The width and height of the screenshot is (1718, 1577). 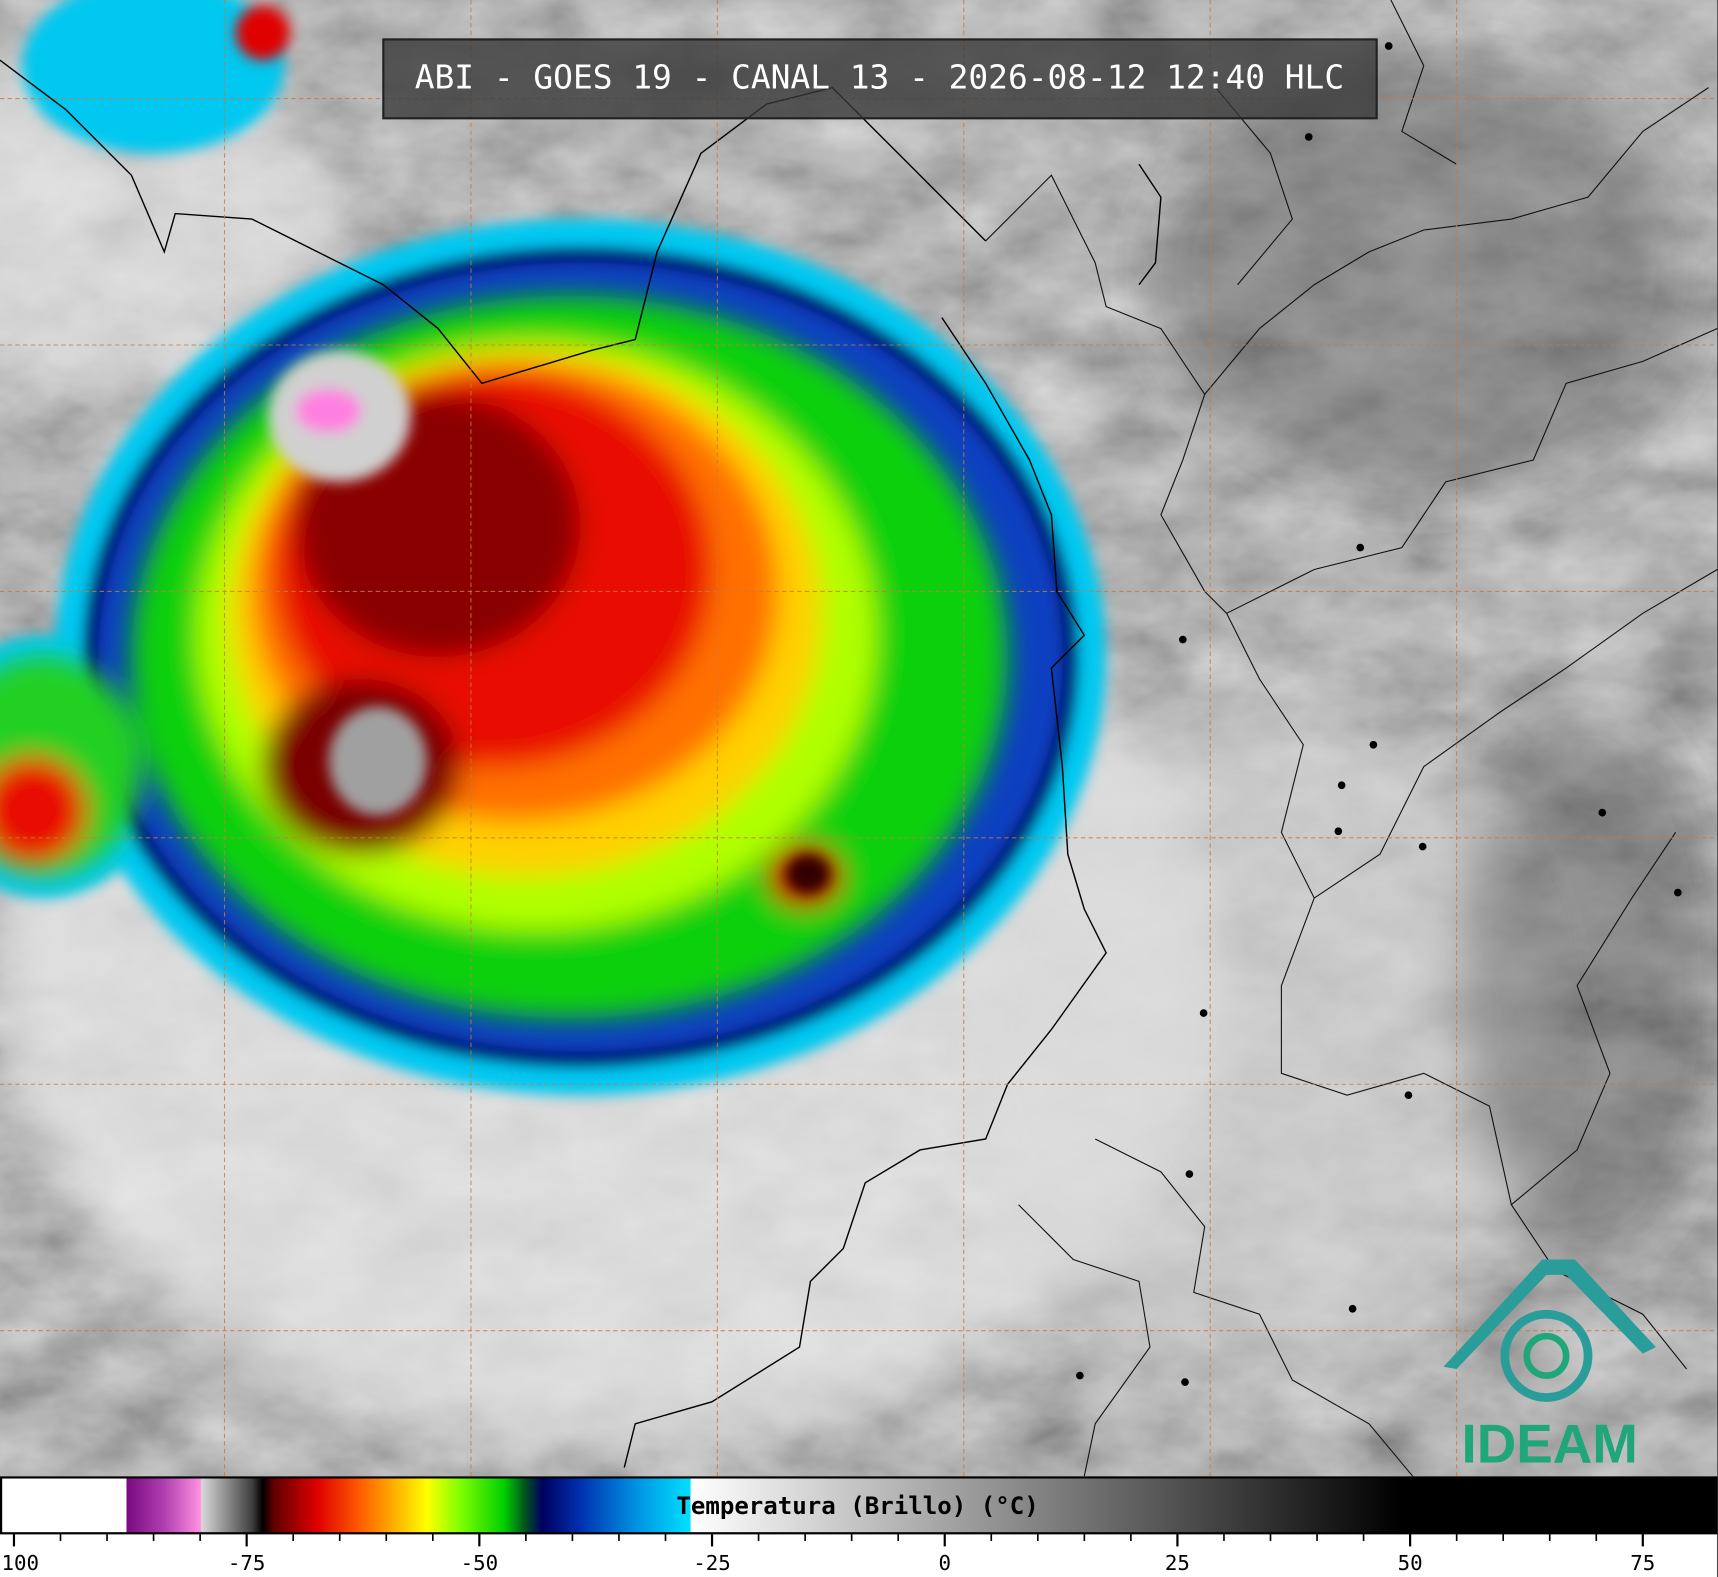 I want to click on tick-label: -50, so click(x=480, y=1563).